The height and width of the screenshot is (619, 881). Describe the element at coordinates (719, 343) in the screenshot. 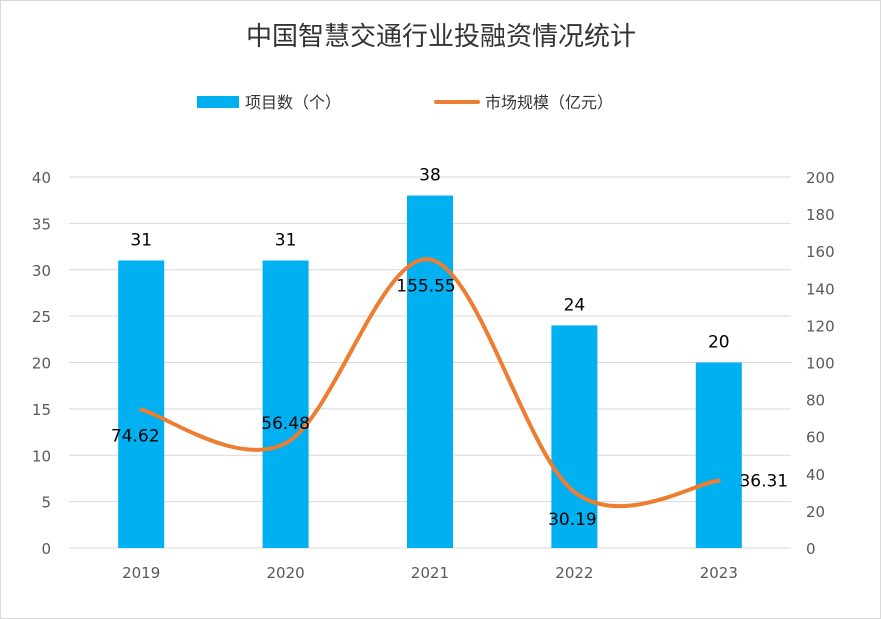

I see `bar-data-label: 20` at that location.